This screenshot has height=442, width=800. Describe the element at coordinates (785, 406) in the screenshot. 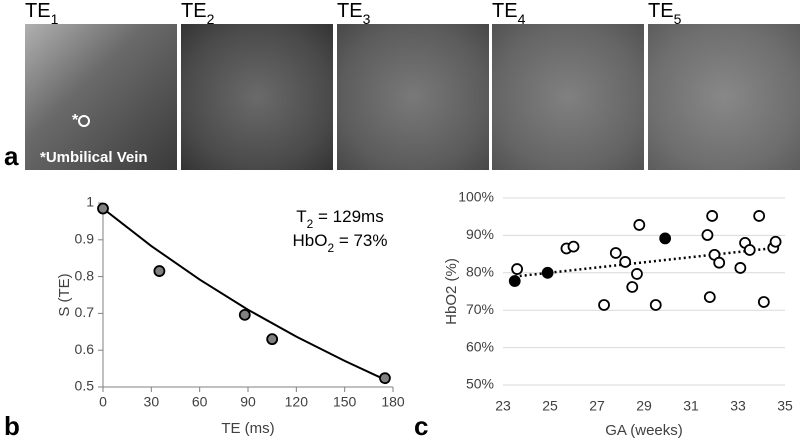

I see `x-tick-label: 35` at that location.